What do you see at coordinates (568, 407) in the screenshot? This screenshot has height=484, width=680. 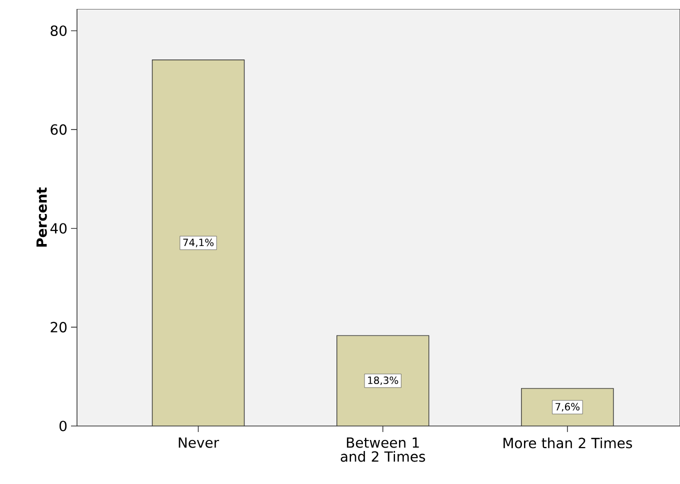 I see `data-label: 7,6%` at bounding box center [568, 407].